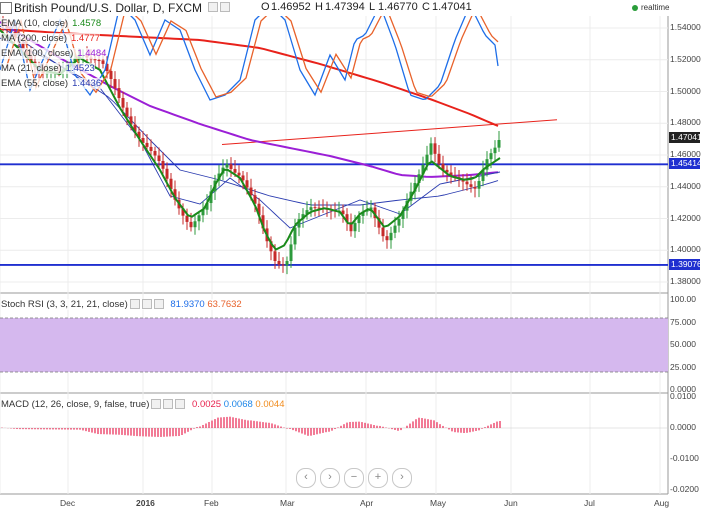  Describe the element at coordinates (438, 503) in the screenshot. I see `time-tick-label: May` at that location.